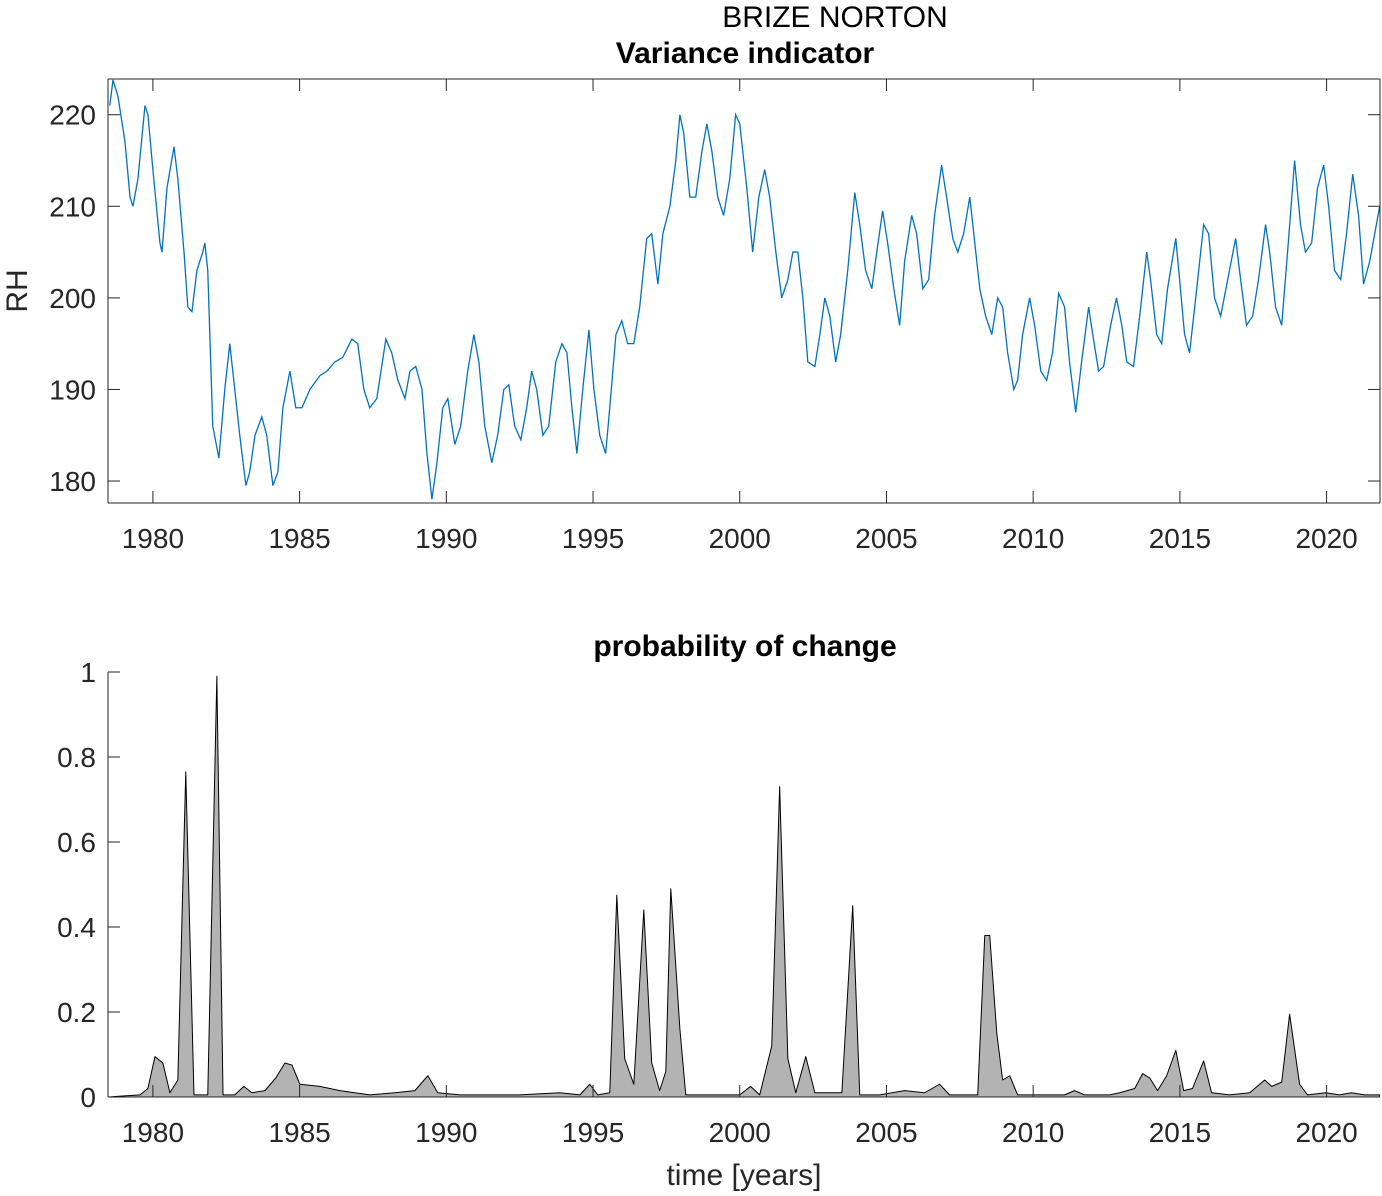 This screenshot has width=1382, height=1196. Describe the element at coordinates (17, 290) in the screenshot. I see `y-axis-label: RH` at that location.